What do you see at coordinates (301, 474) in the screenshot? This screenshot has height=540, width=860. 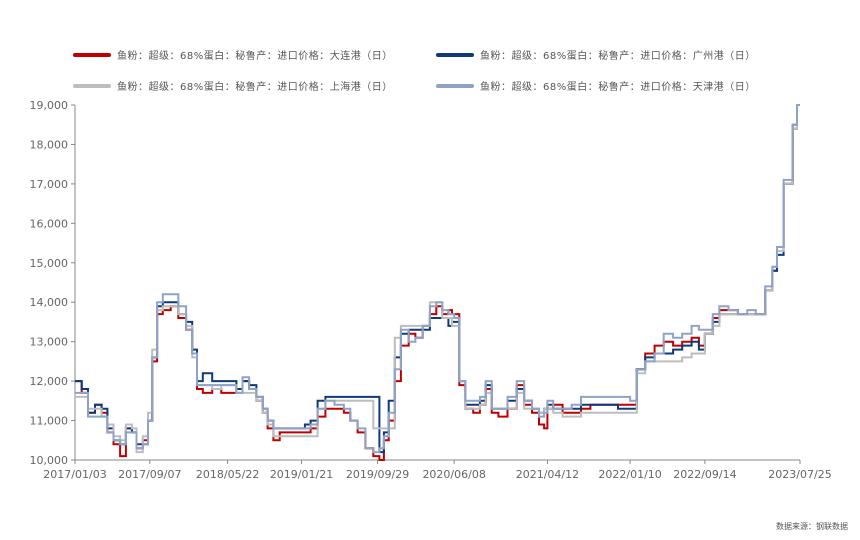 I see `x-tick-label: 2019/01/21` at bounding box center [301, 474].